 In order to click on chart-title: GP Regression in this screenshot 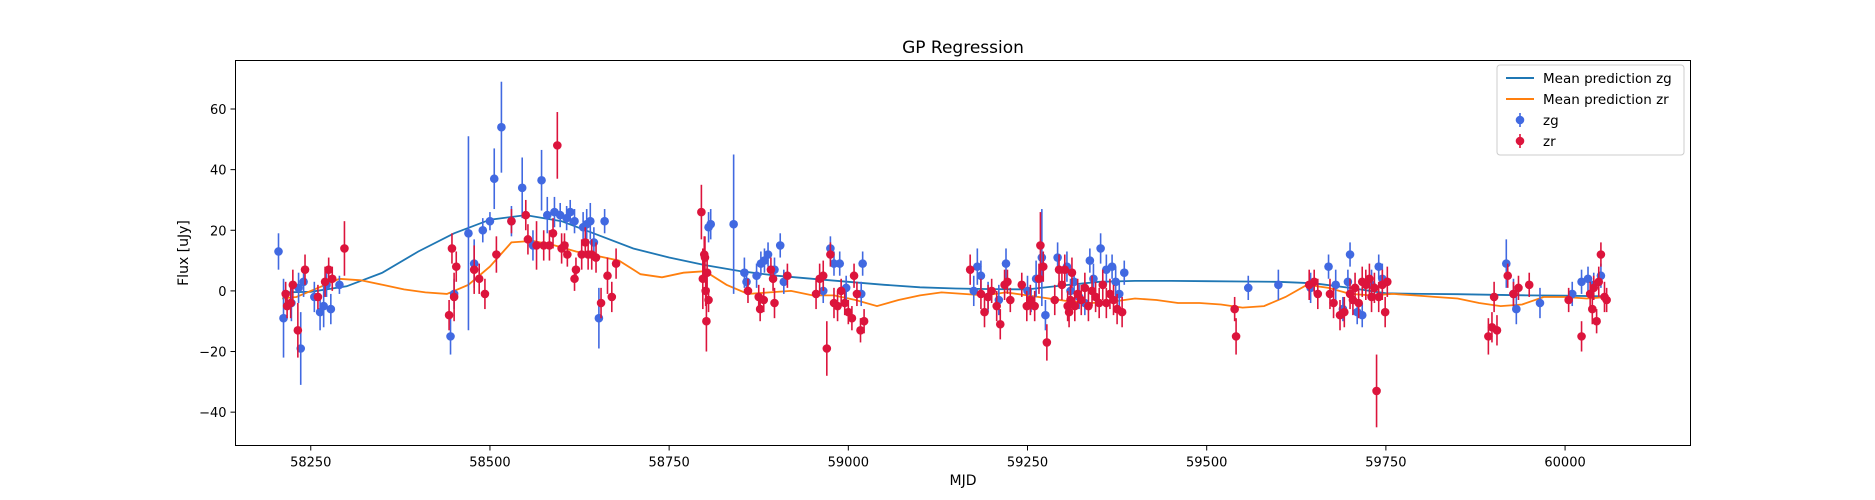, I will do `click(963, 48)`.